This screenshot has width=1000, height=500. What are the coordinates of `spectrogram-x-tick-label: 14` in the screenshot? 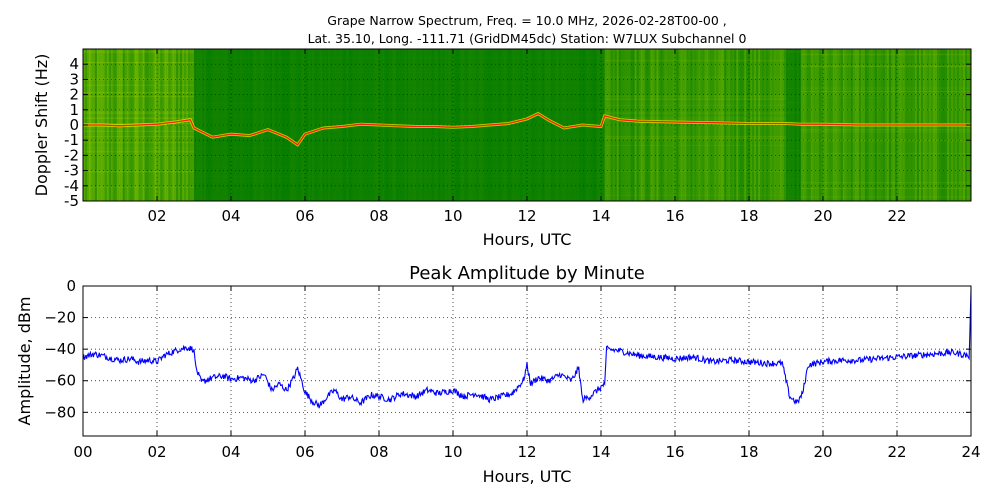 It's located at (600, 216).